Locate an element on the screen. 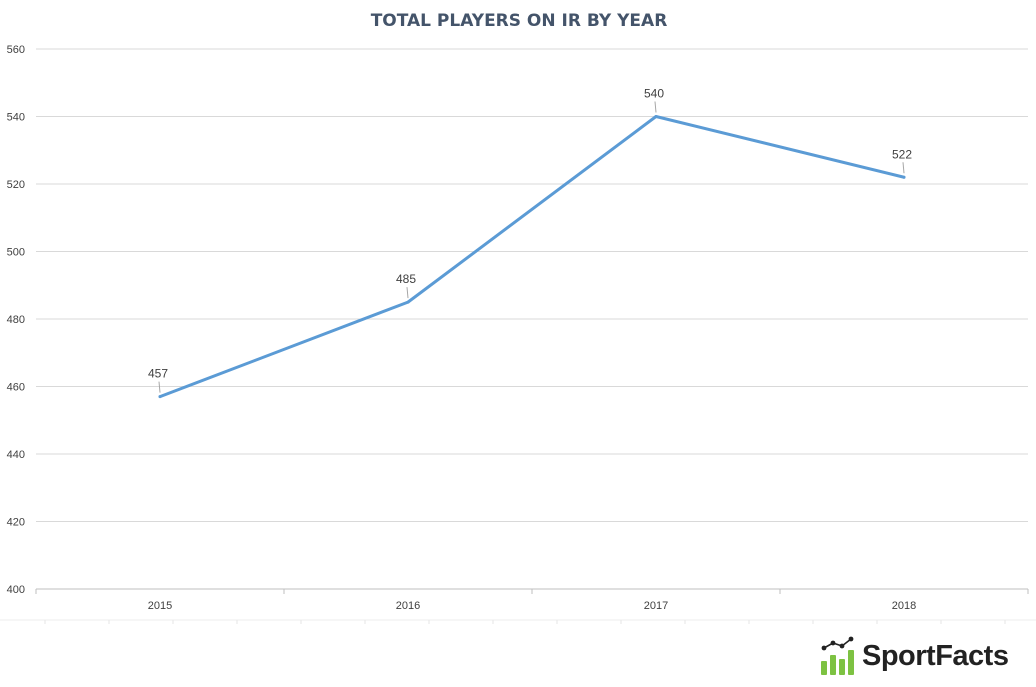 The height and width of the screenshot is (687, 1036). y-tick-label: 560 is located at coordinates (16, 50).